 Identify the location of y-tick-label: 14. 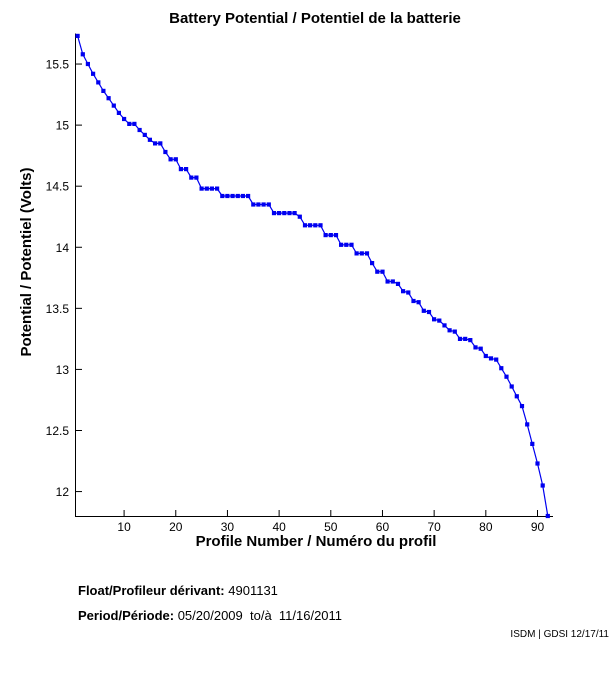
(63, 248).